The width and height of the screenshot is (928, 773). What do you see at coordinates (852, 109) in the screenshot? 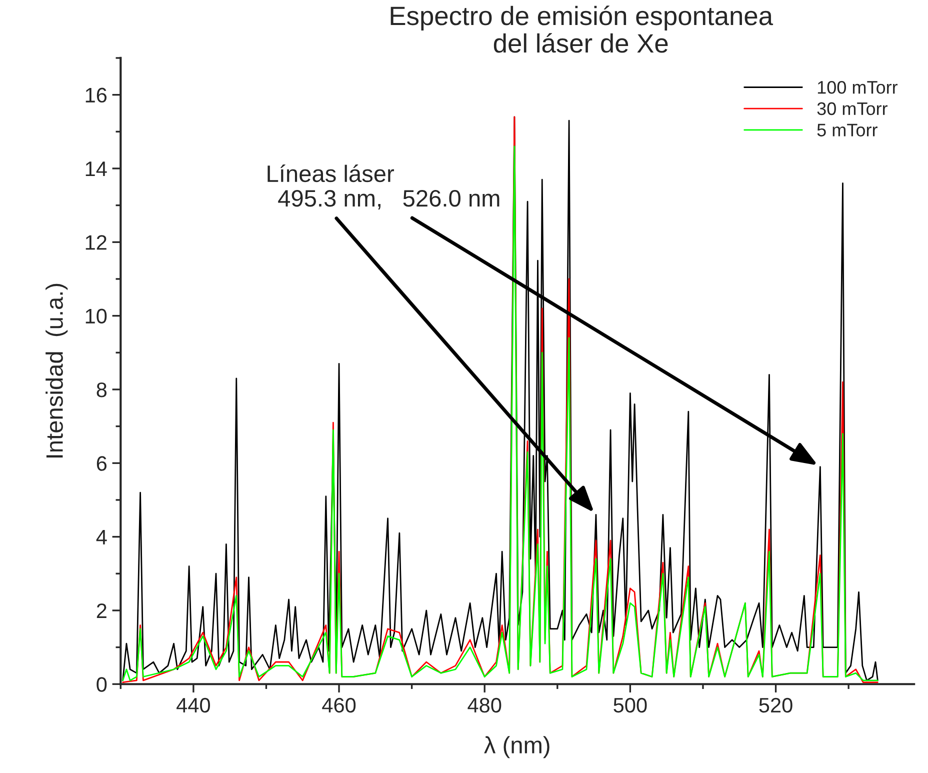
I see `legend-label: 30 mTorr` at bounding box center [852, 109].